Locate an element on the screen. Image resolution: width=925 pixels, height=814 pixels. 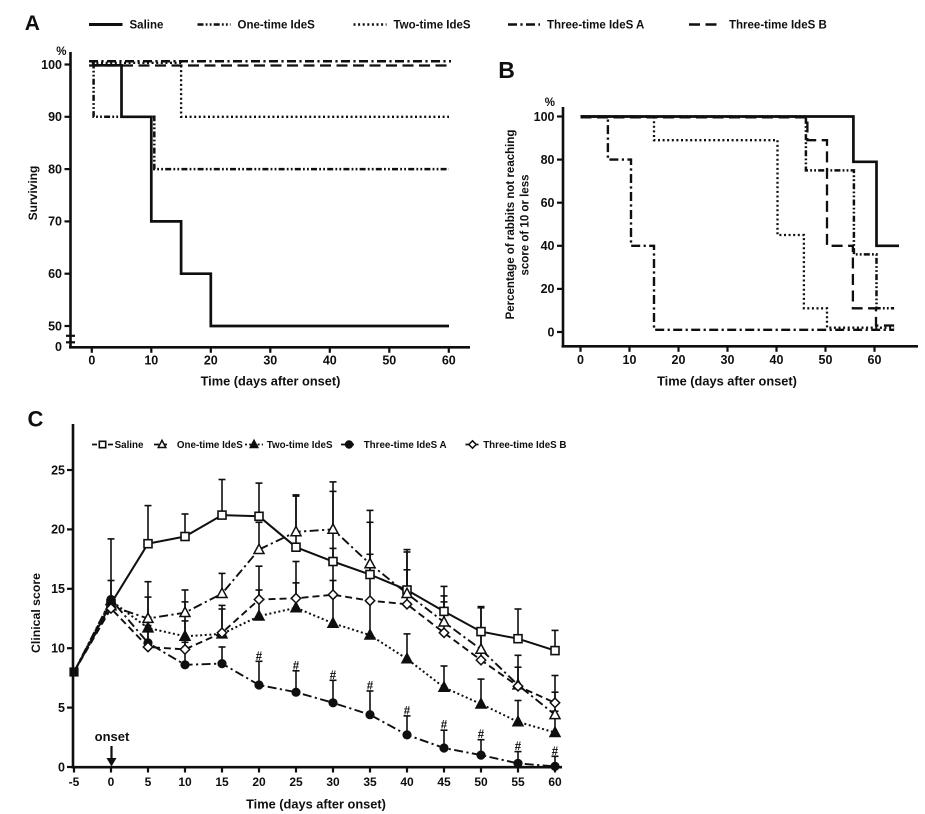
svg-text: -5 is located at coordinates (74, 782).